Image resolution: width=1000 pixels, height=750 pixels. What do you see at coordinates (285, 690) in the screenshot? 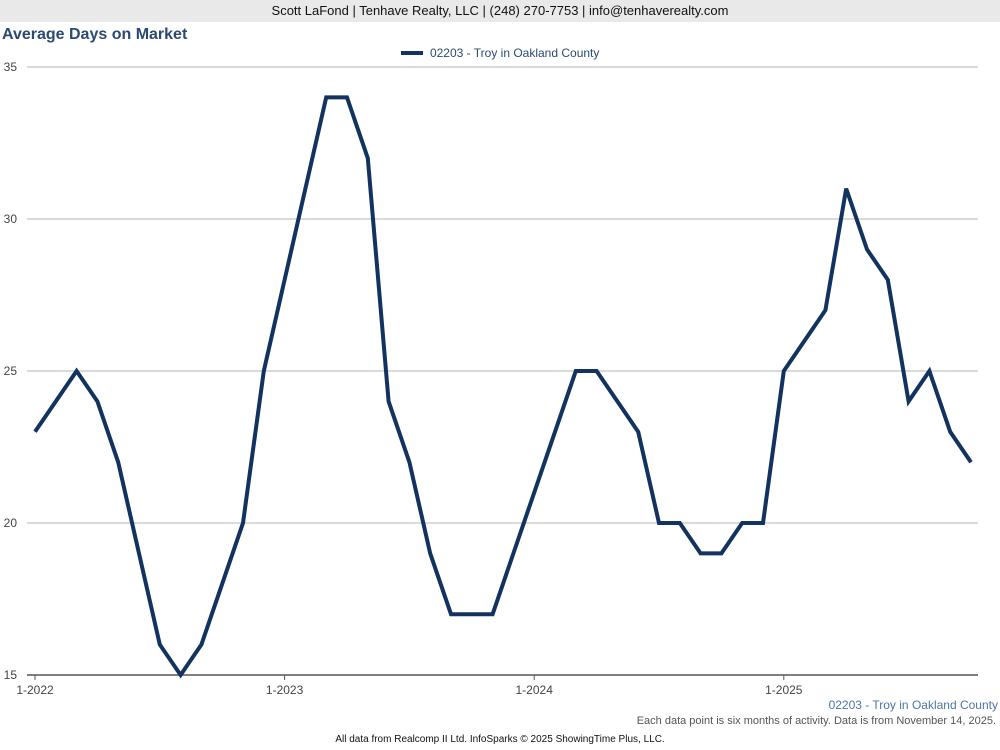
I see `x-tick-label: 1-2023` at bounding box center [285, 690].